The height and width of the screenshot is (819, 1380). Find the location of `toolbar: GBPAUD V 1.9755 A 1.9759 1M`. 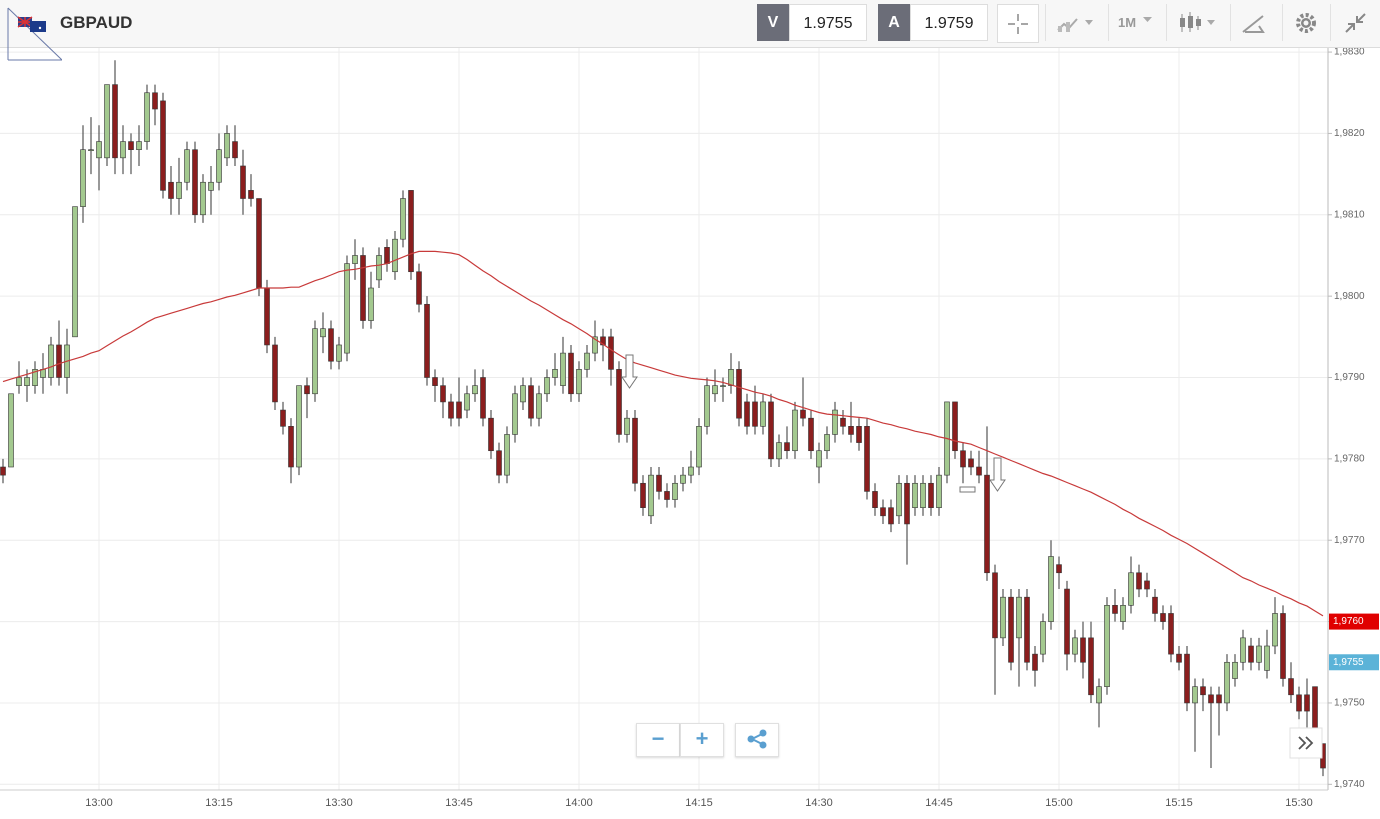

toolbar: GBPAUD V 1.9755 A 1.9759 1M is located at coordinates (690, 30).